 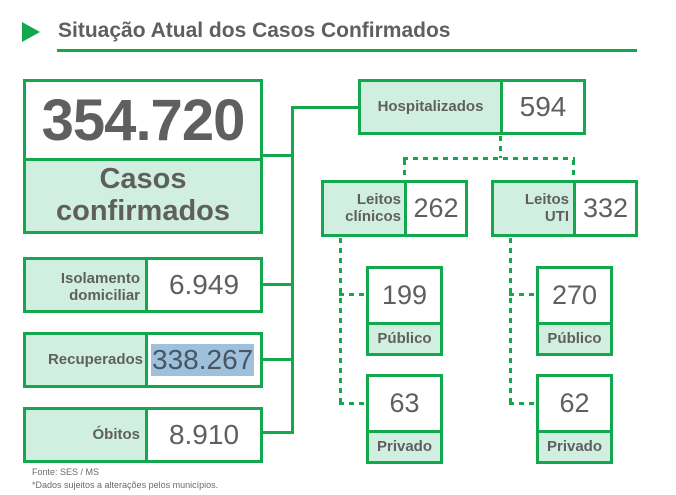 What do you see at coordinates (574, 446) in the screenshot?
I see `uti-privado-label: Privado` at bounding box center [574, 446].